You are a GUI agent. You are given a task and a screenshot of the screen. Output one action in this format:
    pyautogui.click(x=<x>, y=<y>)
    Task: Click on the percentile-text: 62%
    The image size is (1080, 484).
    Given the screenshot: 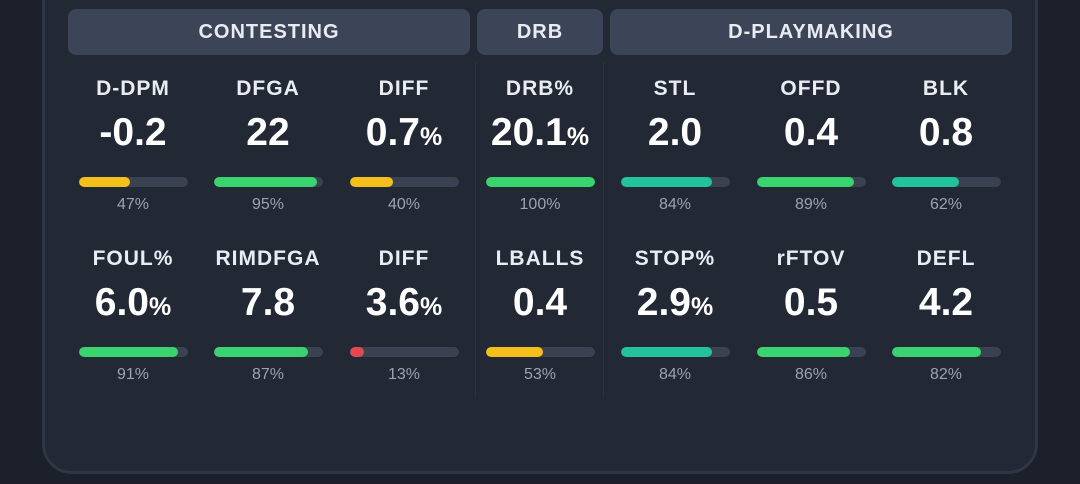 What is the action you would take?
    pyautogui.click(x=946, y=204)
    